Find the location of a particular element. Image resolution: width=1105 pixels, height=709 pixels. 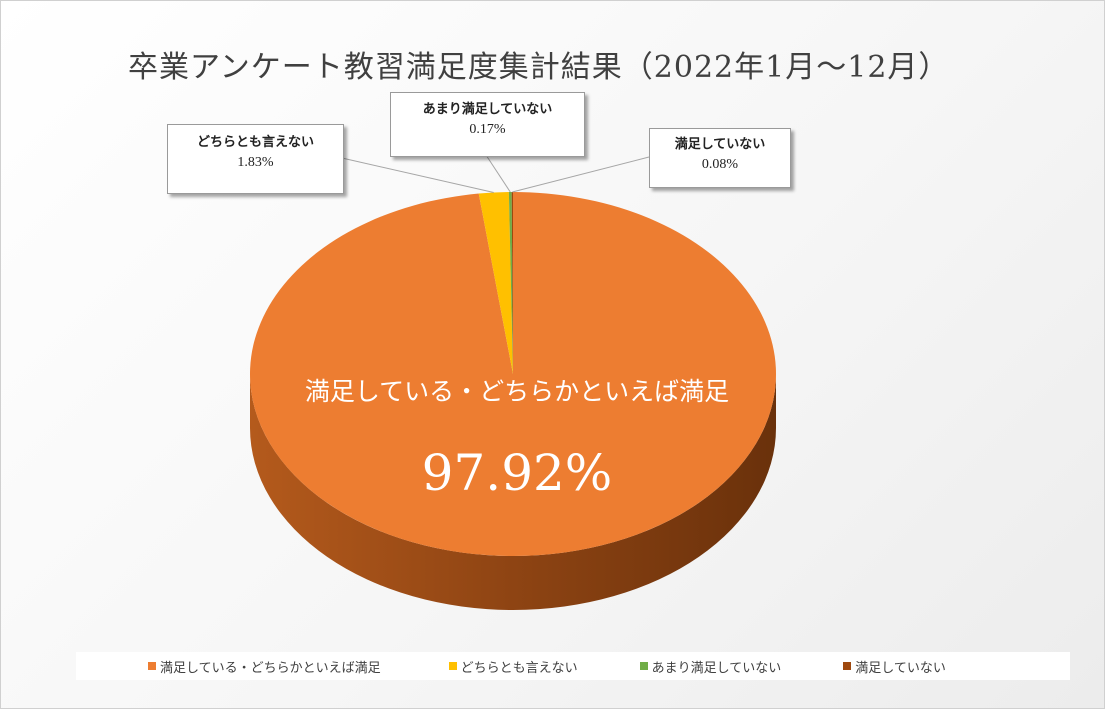

slice-somewhat-unsatisfied is located at coordinates (510, 283).